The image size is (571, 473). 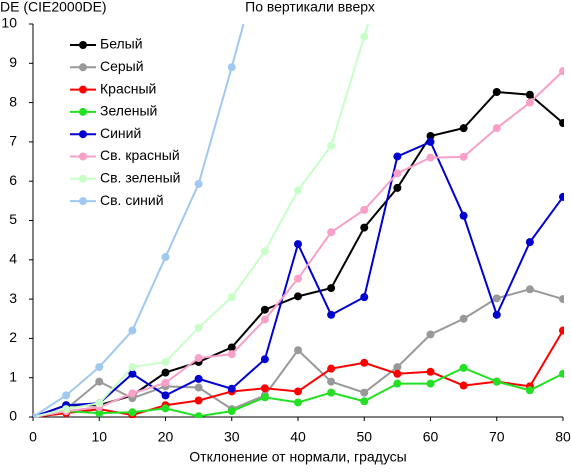 I want to click on legend-label: Синий, so click(x=120, y=133).